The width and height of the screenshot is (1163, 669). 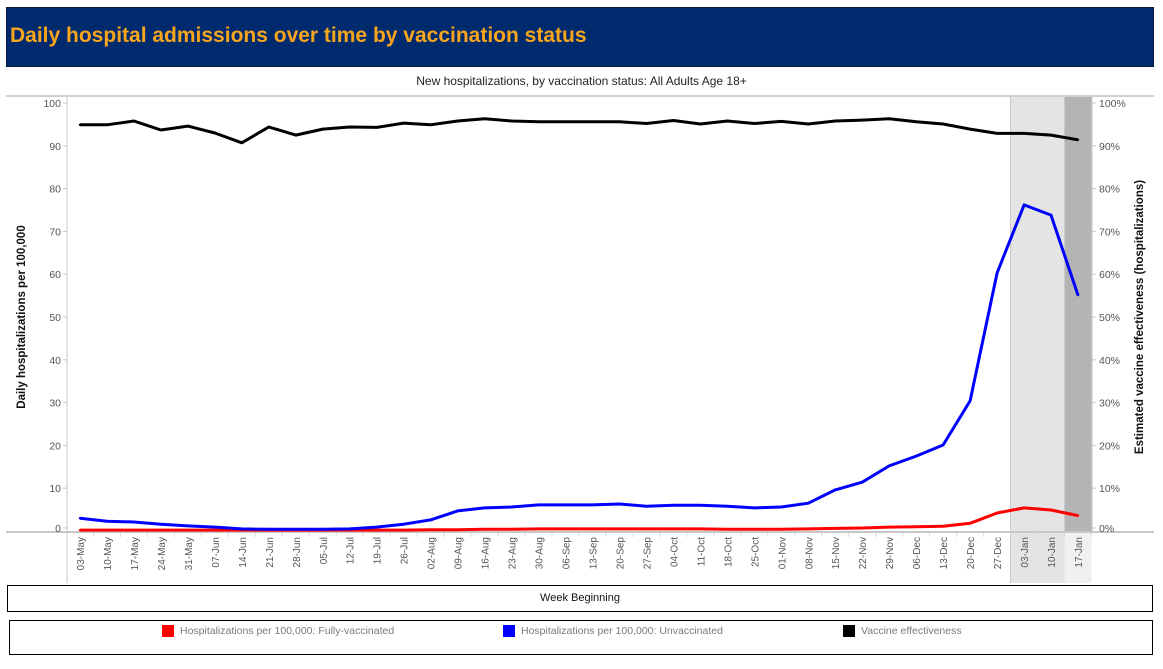 What do you see at coordinates (620, 553) in the screenshot?
I see `x-tick-label: 20-Sep` at bounding box center [620, 553].